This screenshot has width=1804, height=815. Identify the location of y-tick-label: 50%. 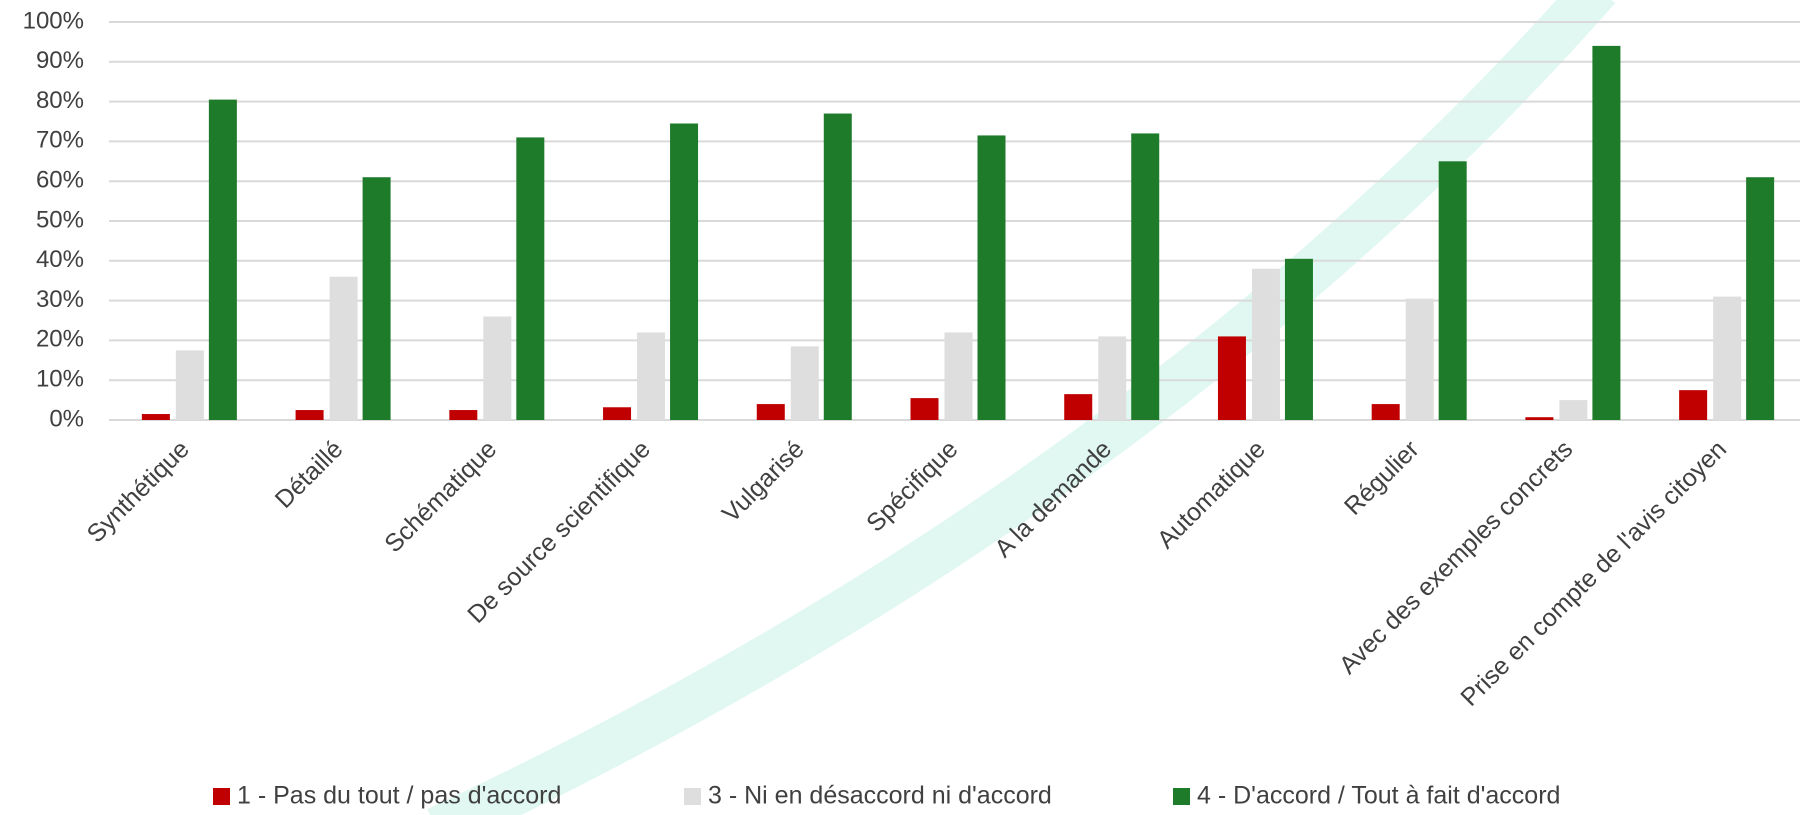
(60, 219).